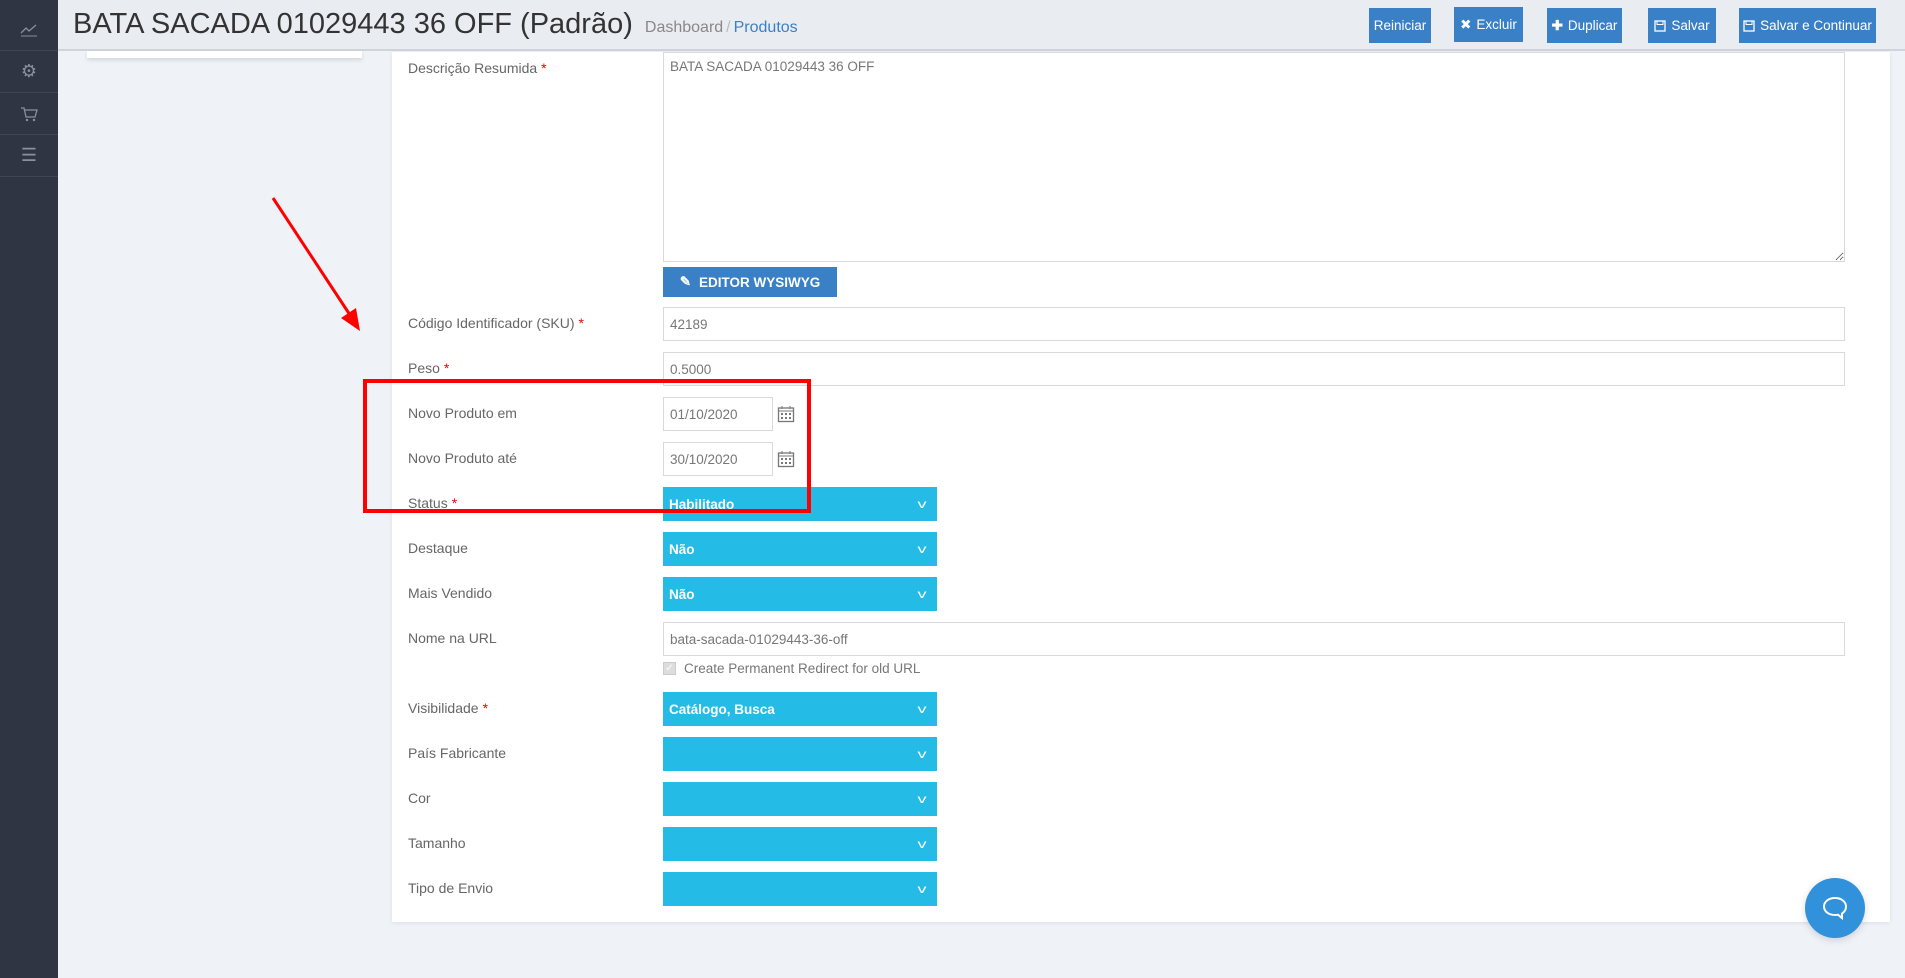 The image size is (1905, 978). What do you see at coordinates (462, 413) in the screenshot?
I see `new-from-label: Novo Produto em` at bounding box center [462, 413].